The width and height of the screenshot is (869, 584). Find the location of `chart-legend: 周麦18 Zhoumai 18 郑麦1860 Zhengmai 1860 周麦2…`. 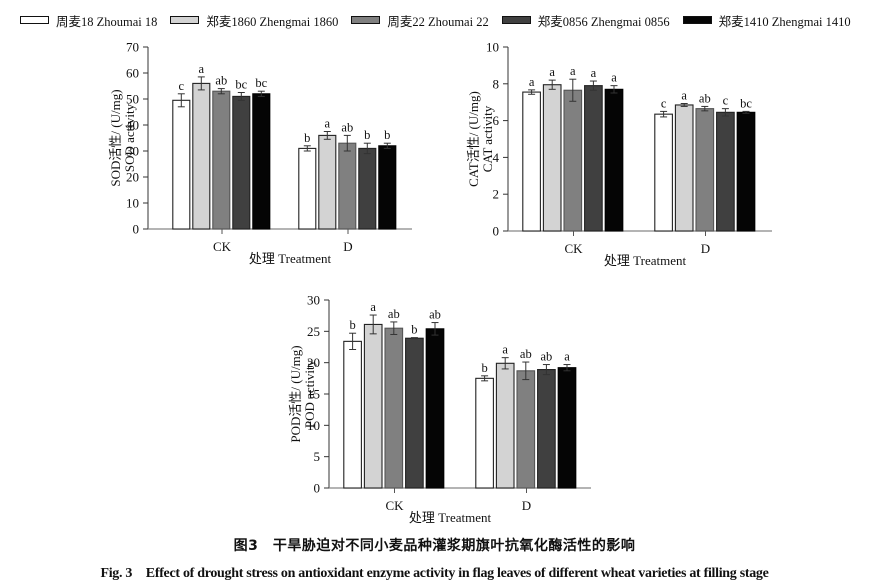

chart-legend: 周麦18 Zhoumai 18 郑麦1860 Zhengmai 1860 周麦2… is located at coordinates (442, 20).